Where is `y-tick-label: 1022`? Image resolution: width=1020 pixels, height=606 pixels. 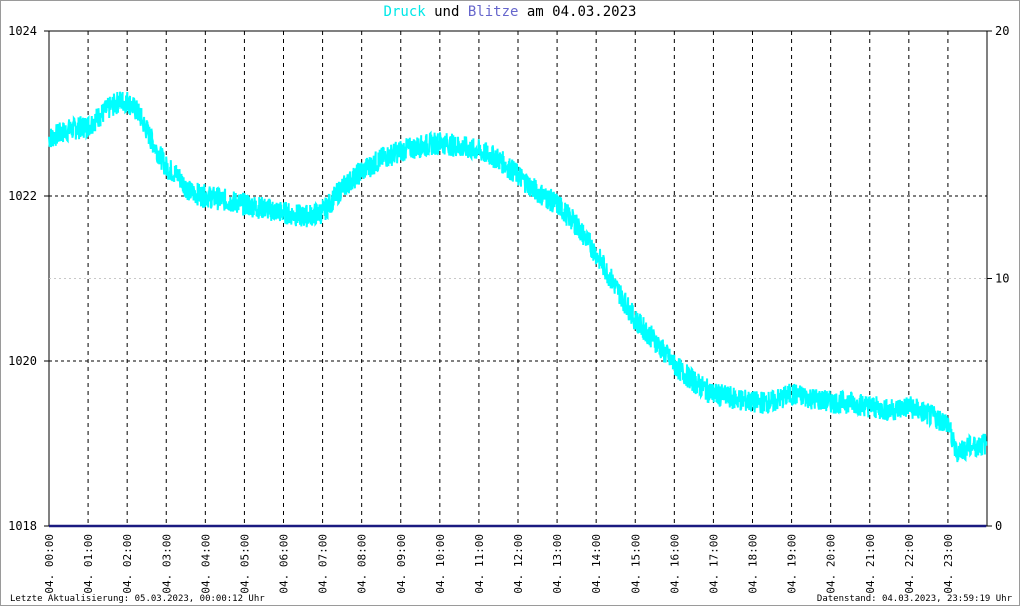
y-tick-label: 1022 is located at coordinates (22, 196).